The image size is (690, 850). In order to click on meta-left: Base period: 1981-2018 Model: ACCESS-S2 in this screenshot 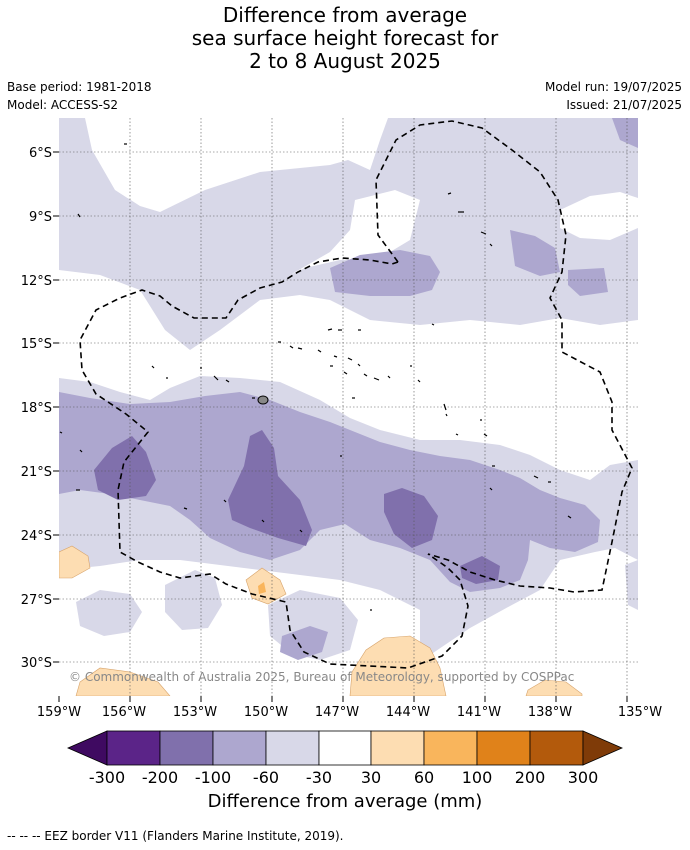, I will do `click(79, 96)`.